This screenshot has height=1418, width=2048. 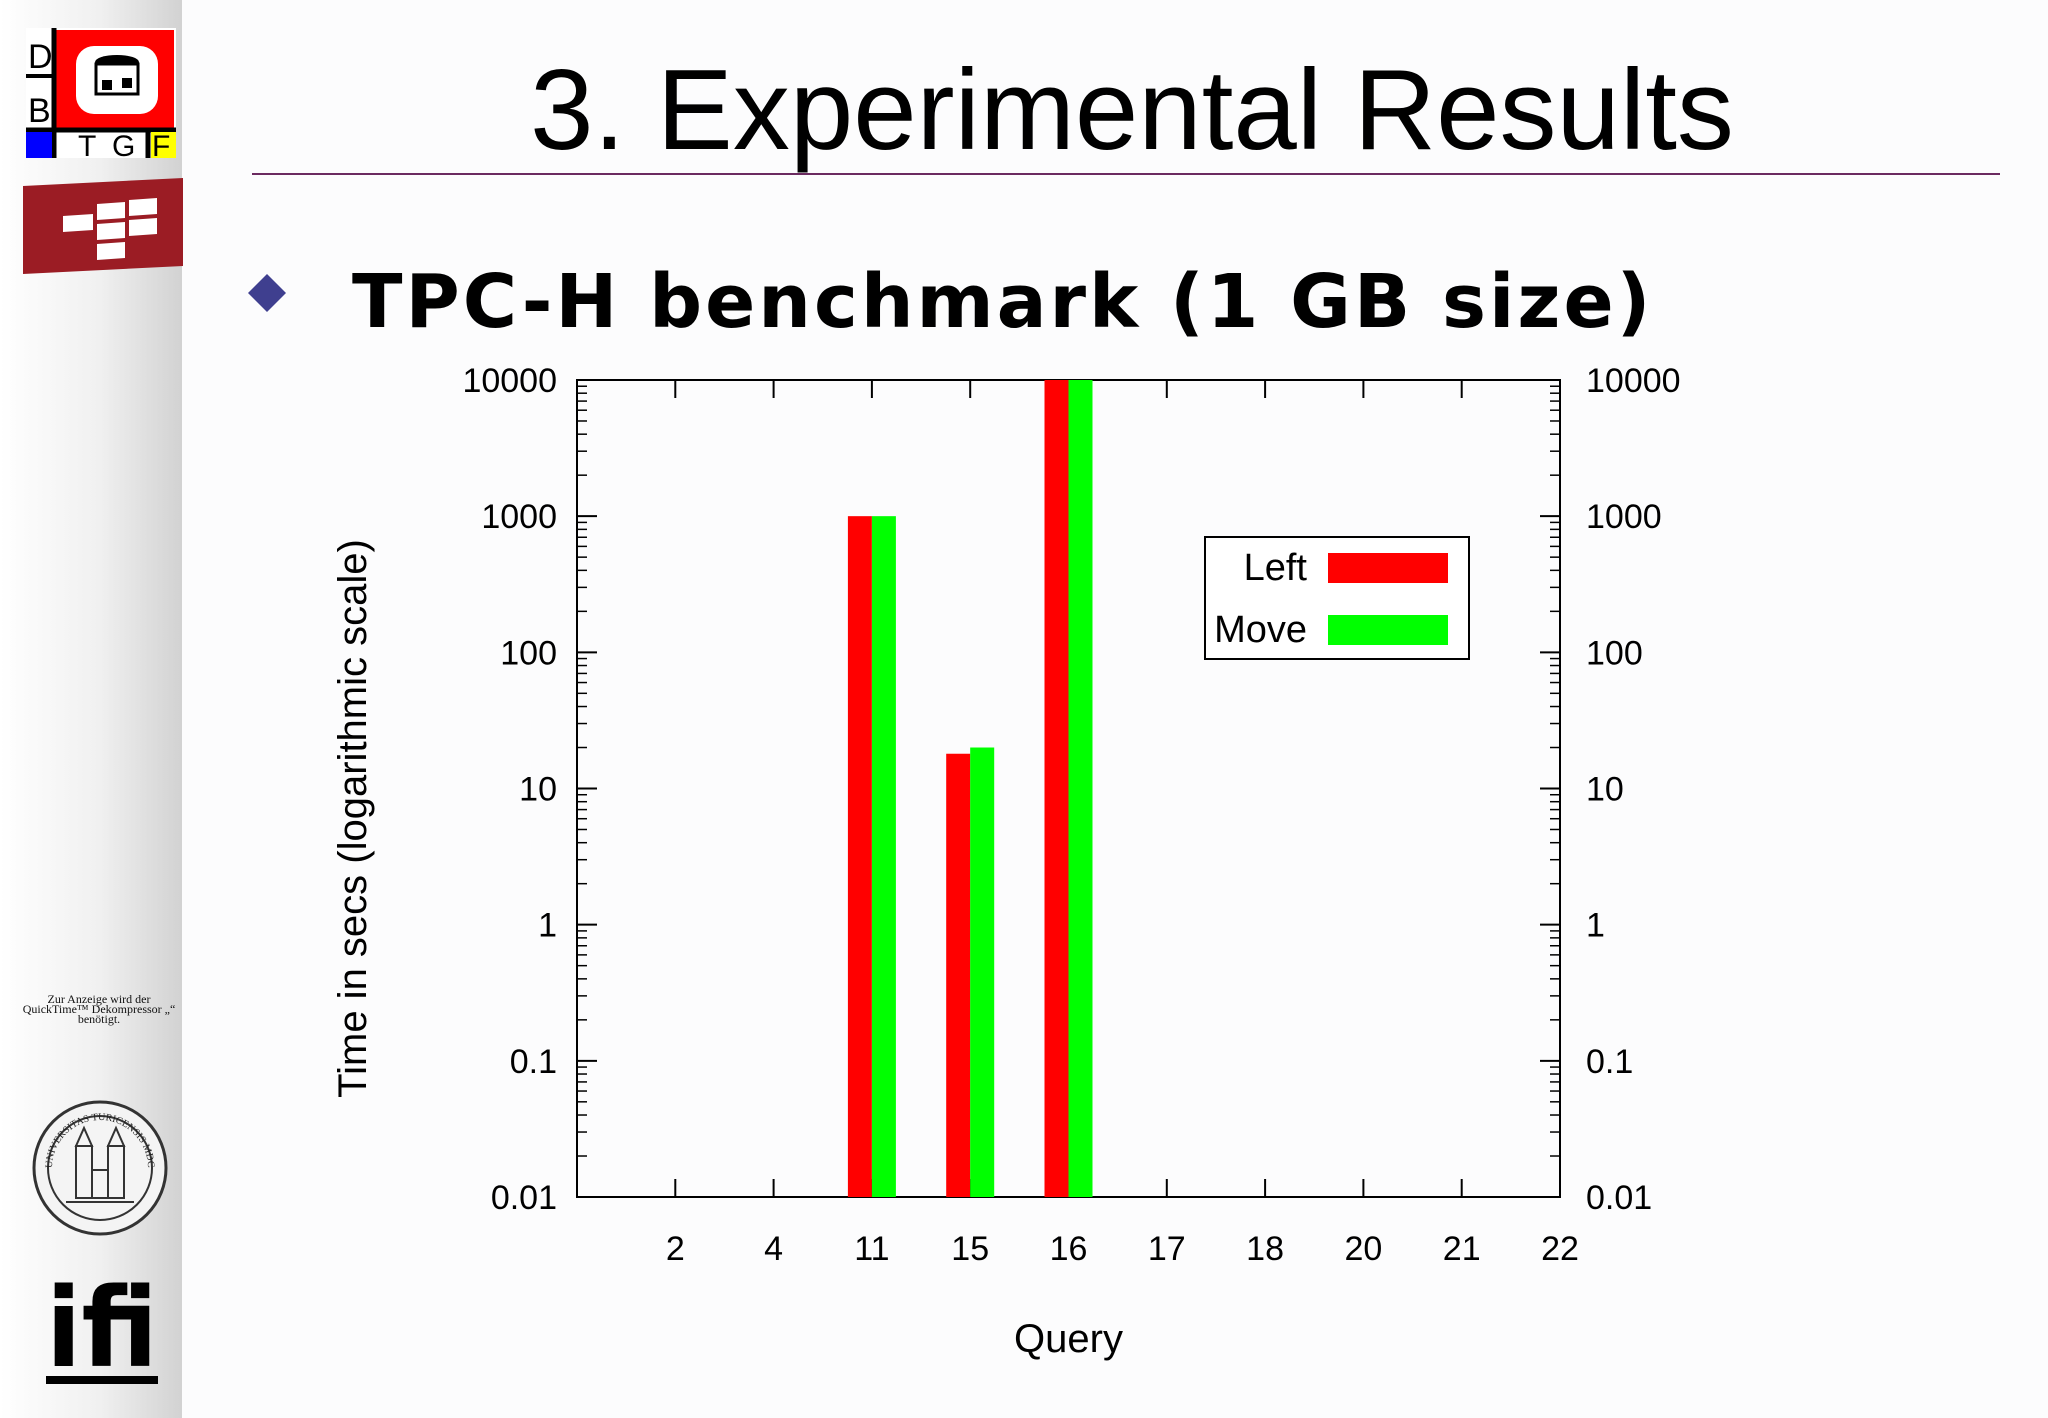 I want to click on y-tick-label: 10000, so click(x=509, y=381).